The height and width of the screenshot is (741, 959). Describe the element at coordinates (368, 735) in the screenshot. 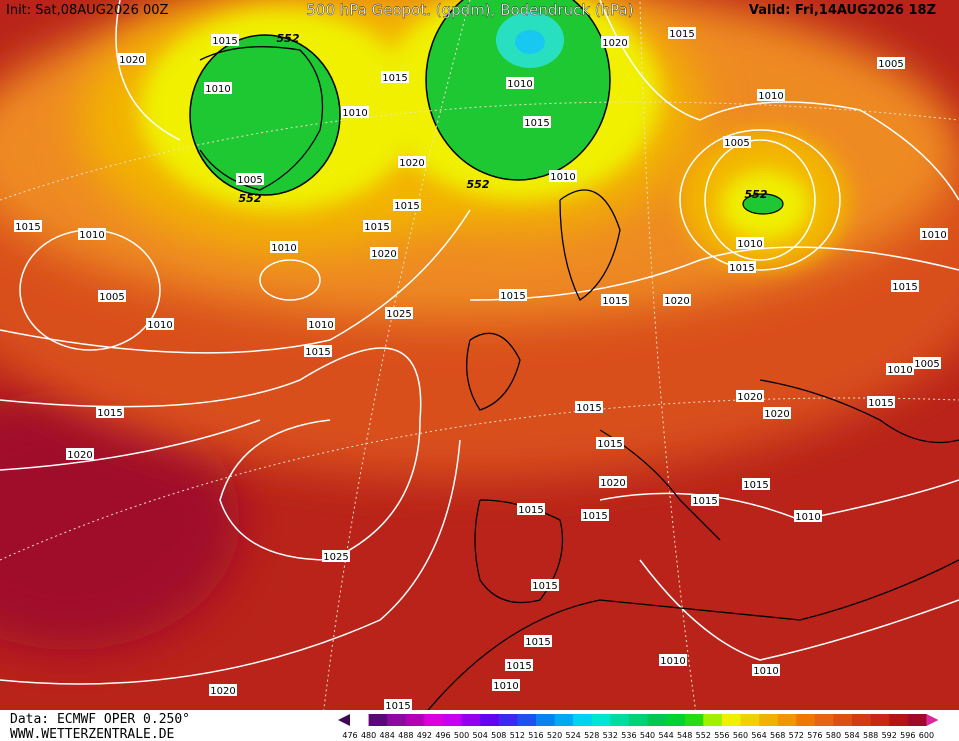

I see `colorbar-label: 480` at that location.